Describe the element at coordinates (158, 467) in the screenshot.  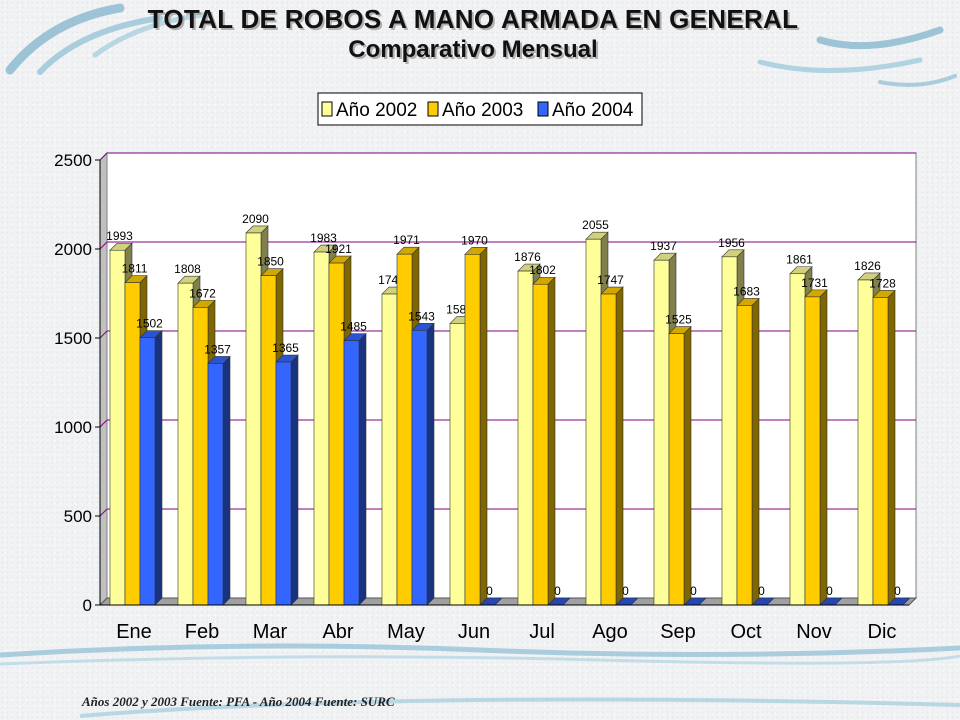
I see `bar-a-o-2004-ene-side` at that location.